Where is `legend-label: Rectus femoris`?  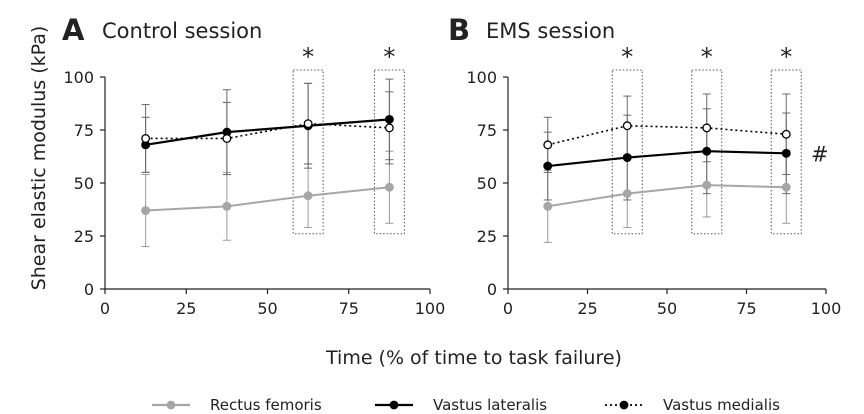 legend-label: Rectus femoris is located at coordinates (266, 405).